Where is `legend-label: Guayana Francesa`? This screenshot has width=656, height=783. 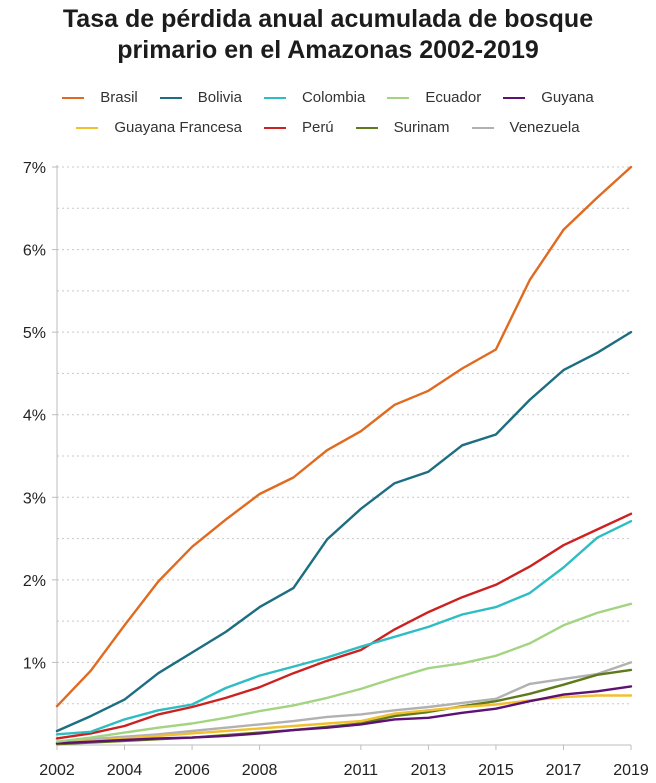
legend-label: Guayana Francesa is located at coordinates (178, 127).